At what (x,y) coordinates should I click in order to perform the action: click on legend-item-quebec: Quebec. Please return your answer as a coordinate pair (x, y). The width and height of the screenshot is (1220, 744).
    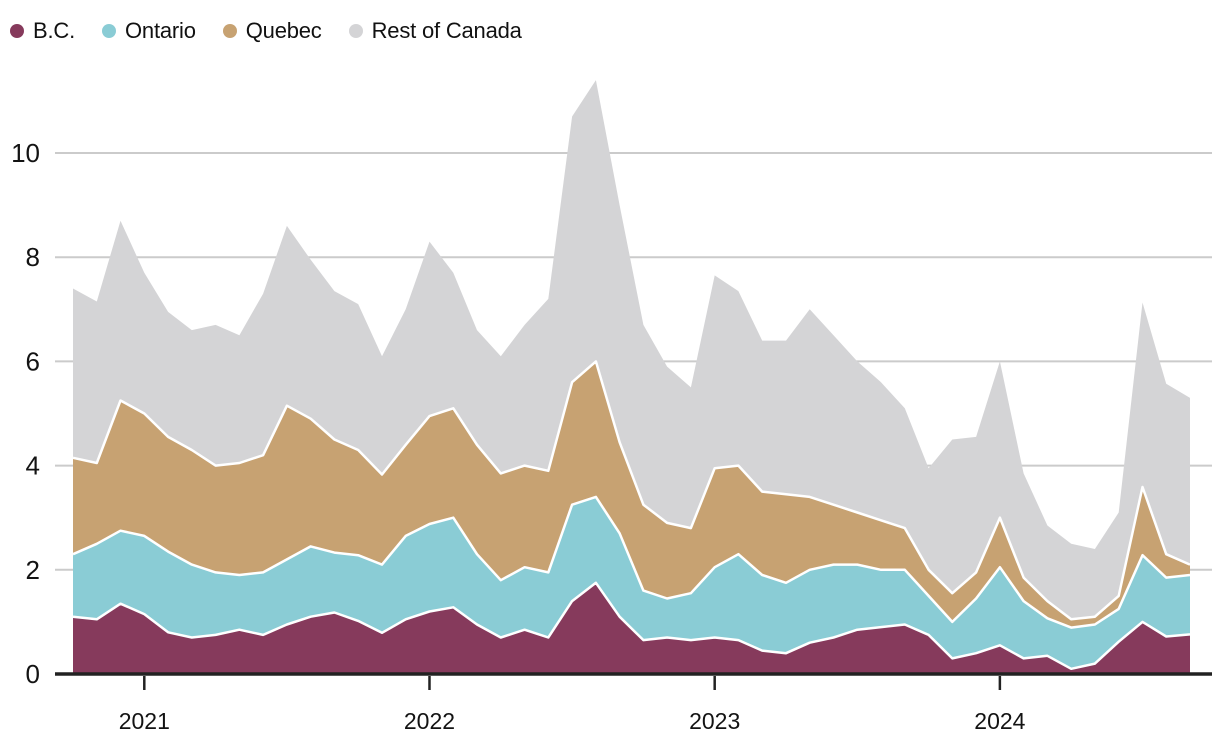
    Looking at the image, I should click on (272, 31).